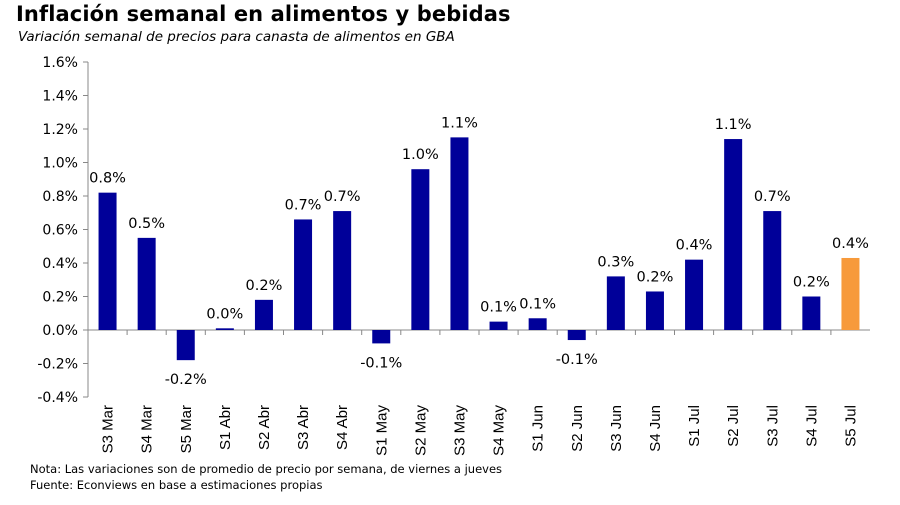  What do you see at coordinates (60, 164) in the screenshot?
I see `y-tick-label: 1.0%` at bounding box center [60, 164].